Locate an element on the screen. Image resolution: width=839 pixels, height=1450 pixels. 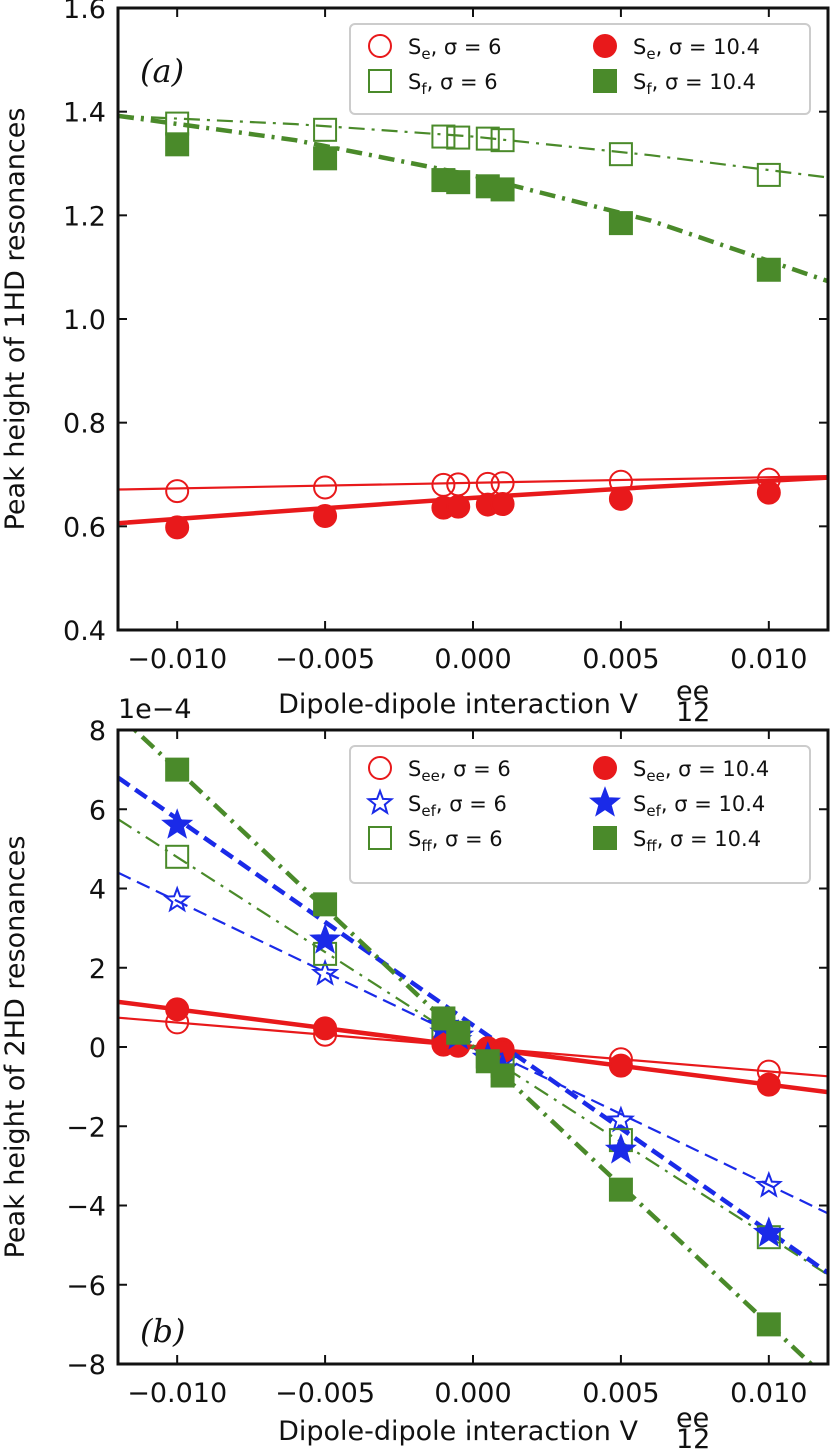
y-tick-label: 0.8 is located at coordinates (84, 424).